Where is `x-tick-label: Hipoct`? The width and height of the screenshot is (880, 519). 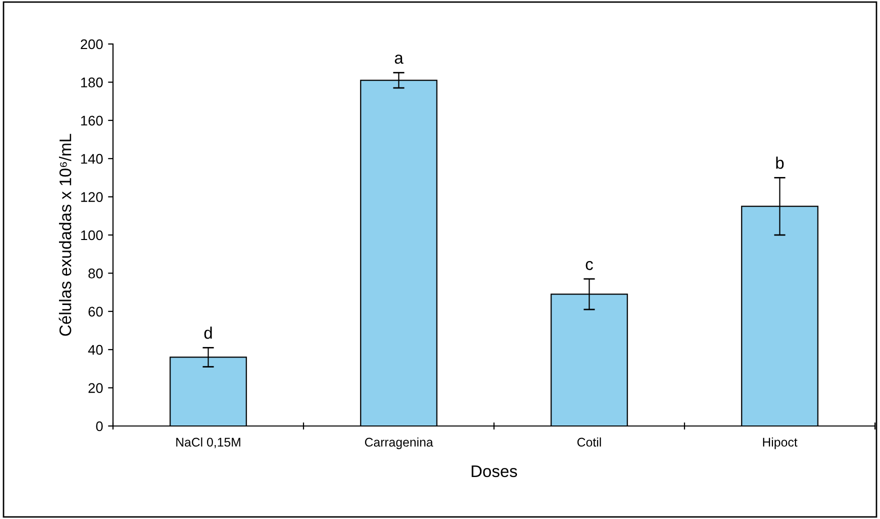
x-tick-label: Hipoct is located at coordinates (780, 443).